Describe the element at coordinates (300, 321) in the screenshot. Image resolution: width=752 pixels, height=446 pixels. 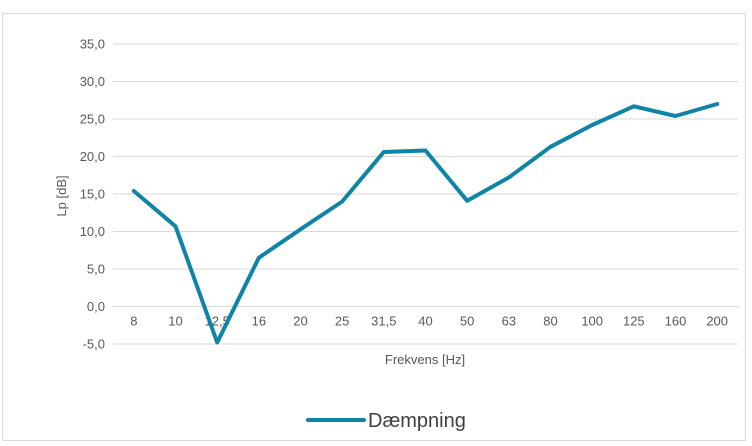
I see `x-tick-label: 20` at that location.